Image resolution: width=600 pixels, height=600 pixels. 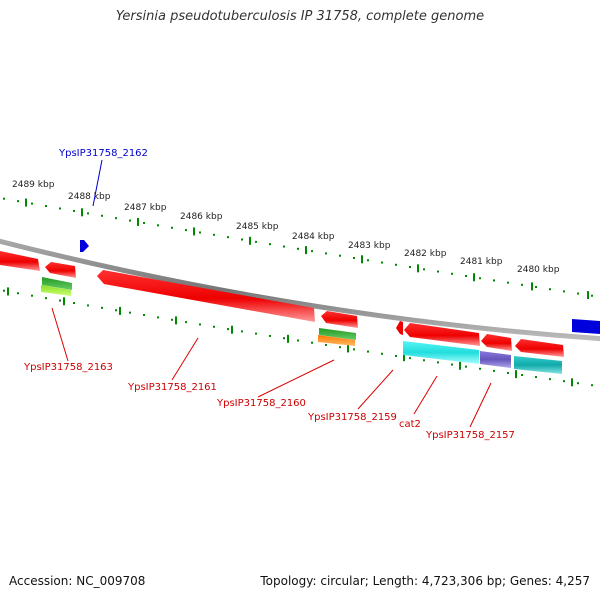 I want to click on accession-text: Accession: NC_009708, so click(x=77, y=581).